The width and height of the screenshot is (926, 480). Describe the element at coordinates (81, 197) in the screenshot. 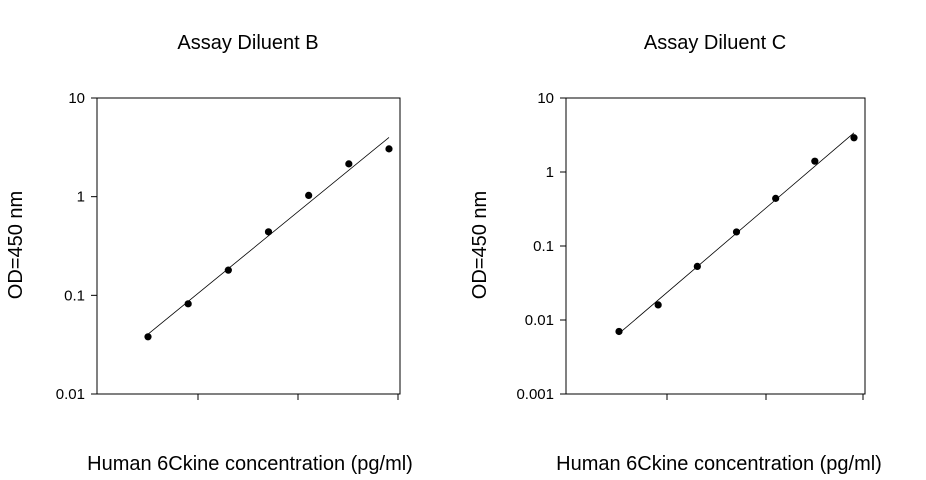

I see `y-tick-label-b: 1` at that location.